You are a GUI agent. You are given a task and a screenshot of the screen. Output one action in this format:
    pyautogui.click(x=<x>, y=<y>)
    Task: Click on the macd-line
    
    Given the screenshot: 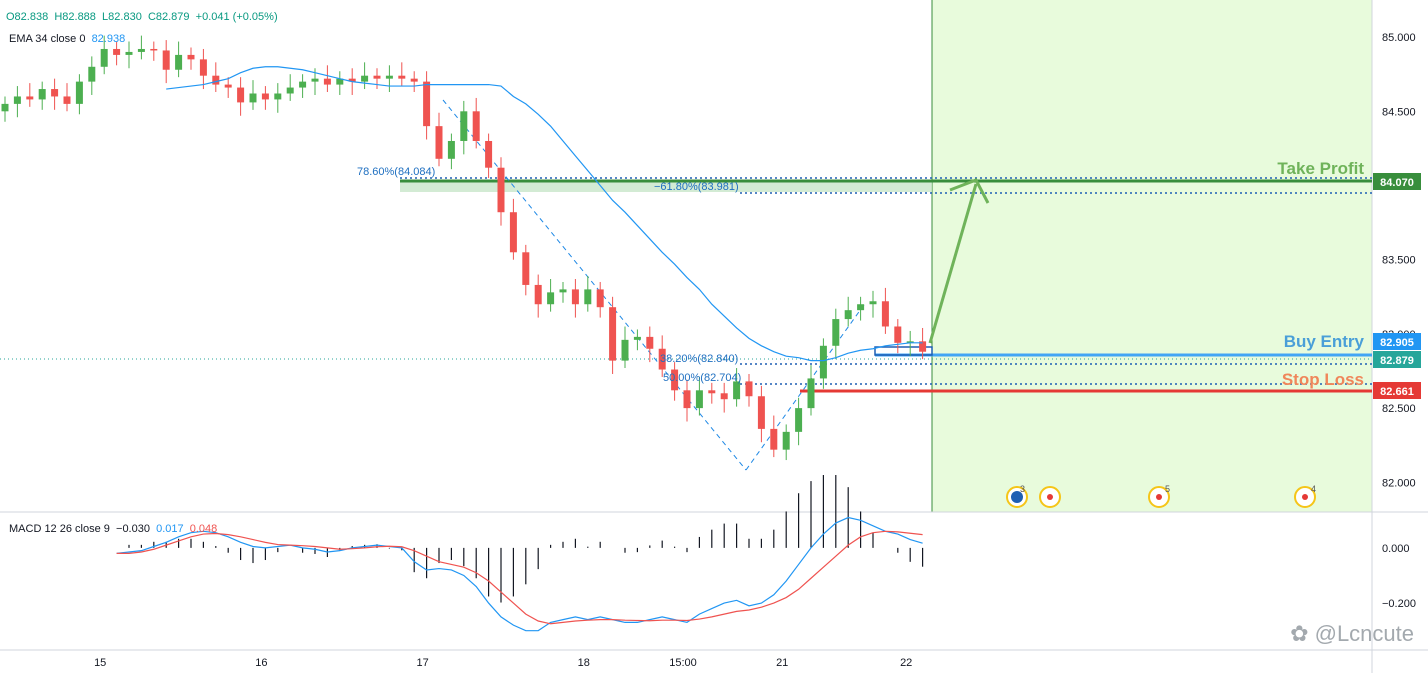 What is the action you would take?
    pyautogui.click(x=519, y=574)
    